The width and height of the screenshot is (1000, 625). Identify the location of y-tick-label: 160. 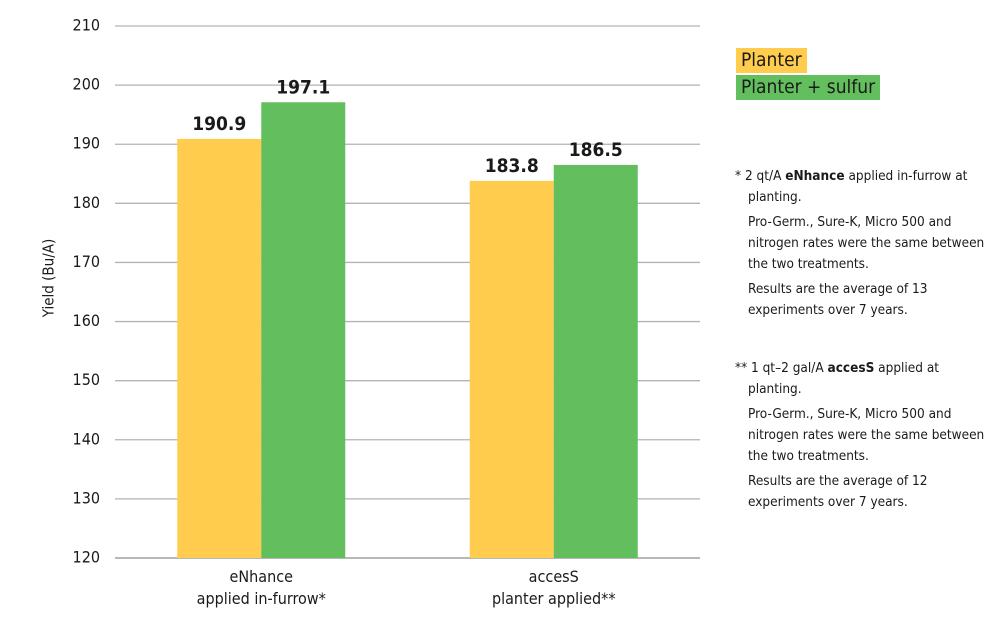
(86, 320).